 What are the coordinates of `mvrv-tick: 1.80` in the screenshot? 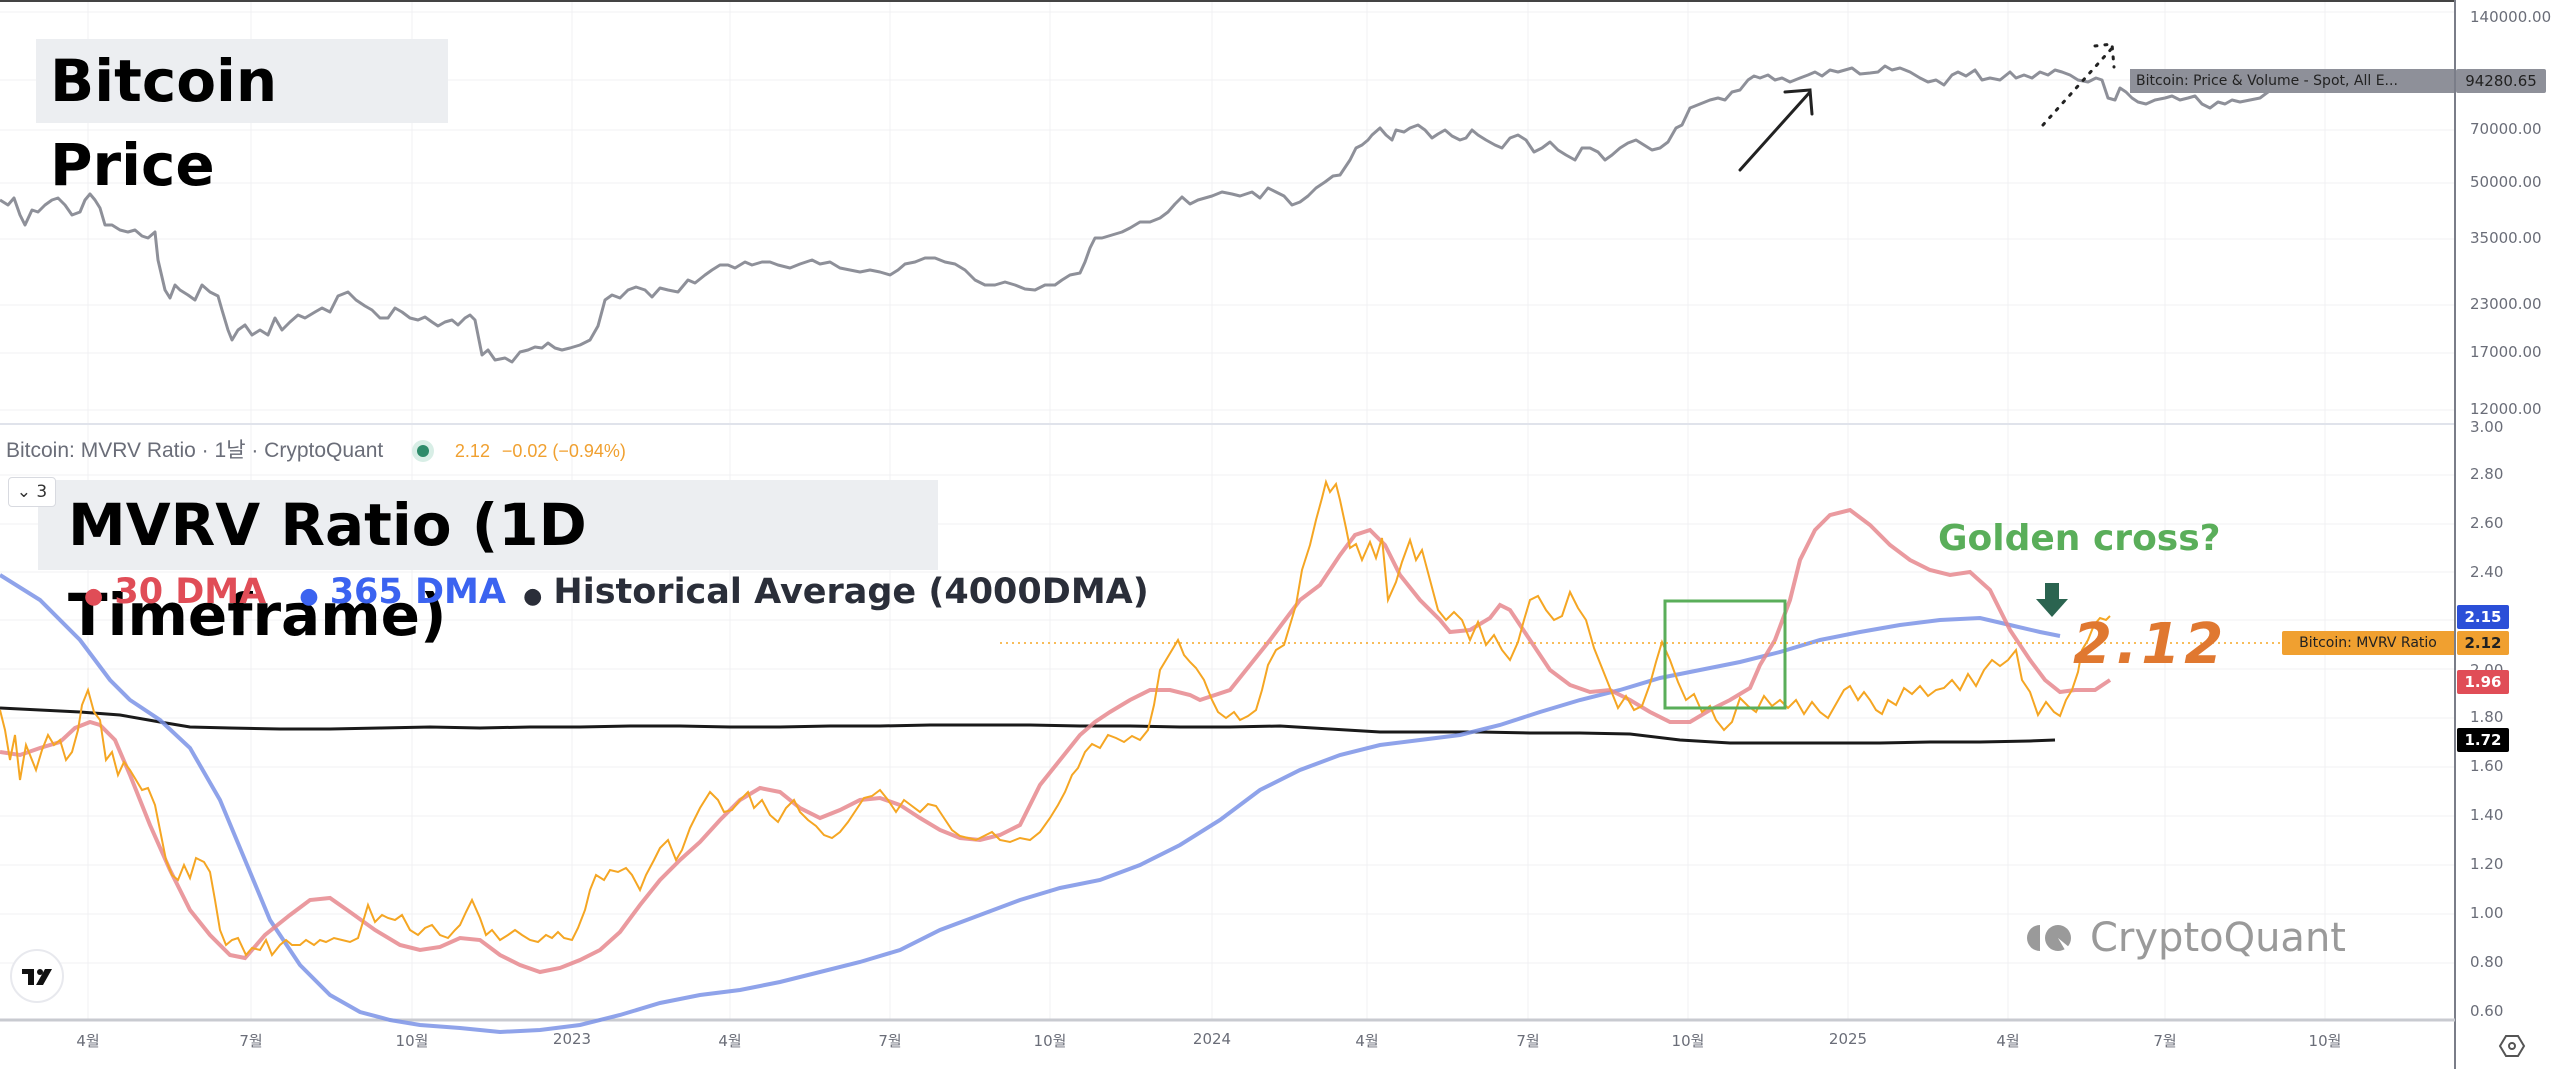 It's located at (2487, 717).